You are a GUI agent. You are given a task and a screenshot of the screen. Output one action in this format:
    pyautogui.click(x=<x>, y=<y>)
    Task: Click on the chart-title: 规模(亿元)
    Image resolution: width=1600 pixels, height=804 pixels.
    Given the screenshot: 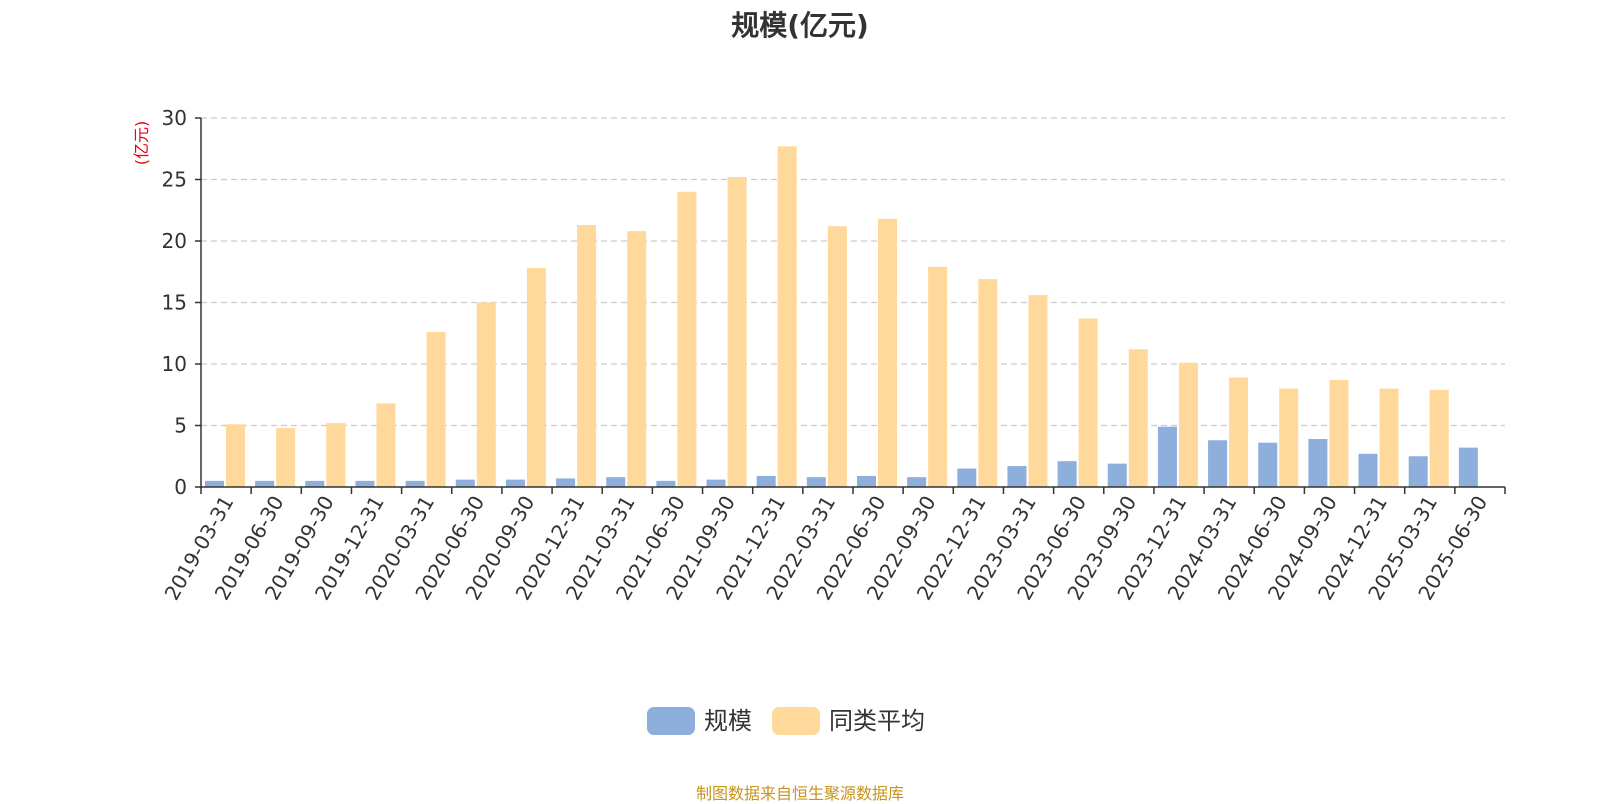 What is the action you would take?
    pyautogui.click(x=800, y=25)
    